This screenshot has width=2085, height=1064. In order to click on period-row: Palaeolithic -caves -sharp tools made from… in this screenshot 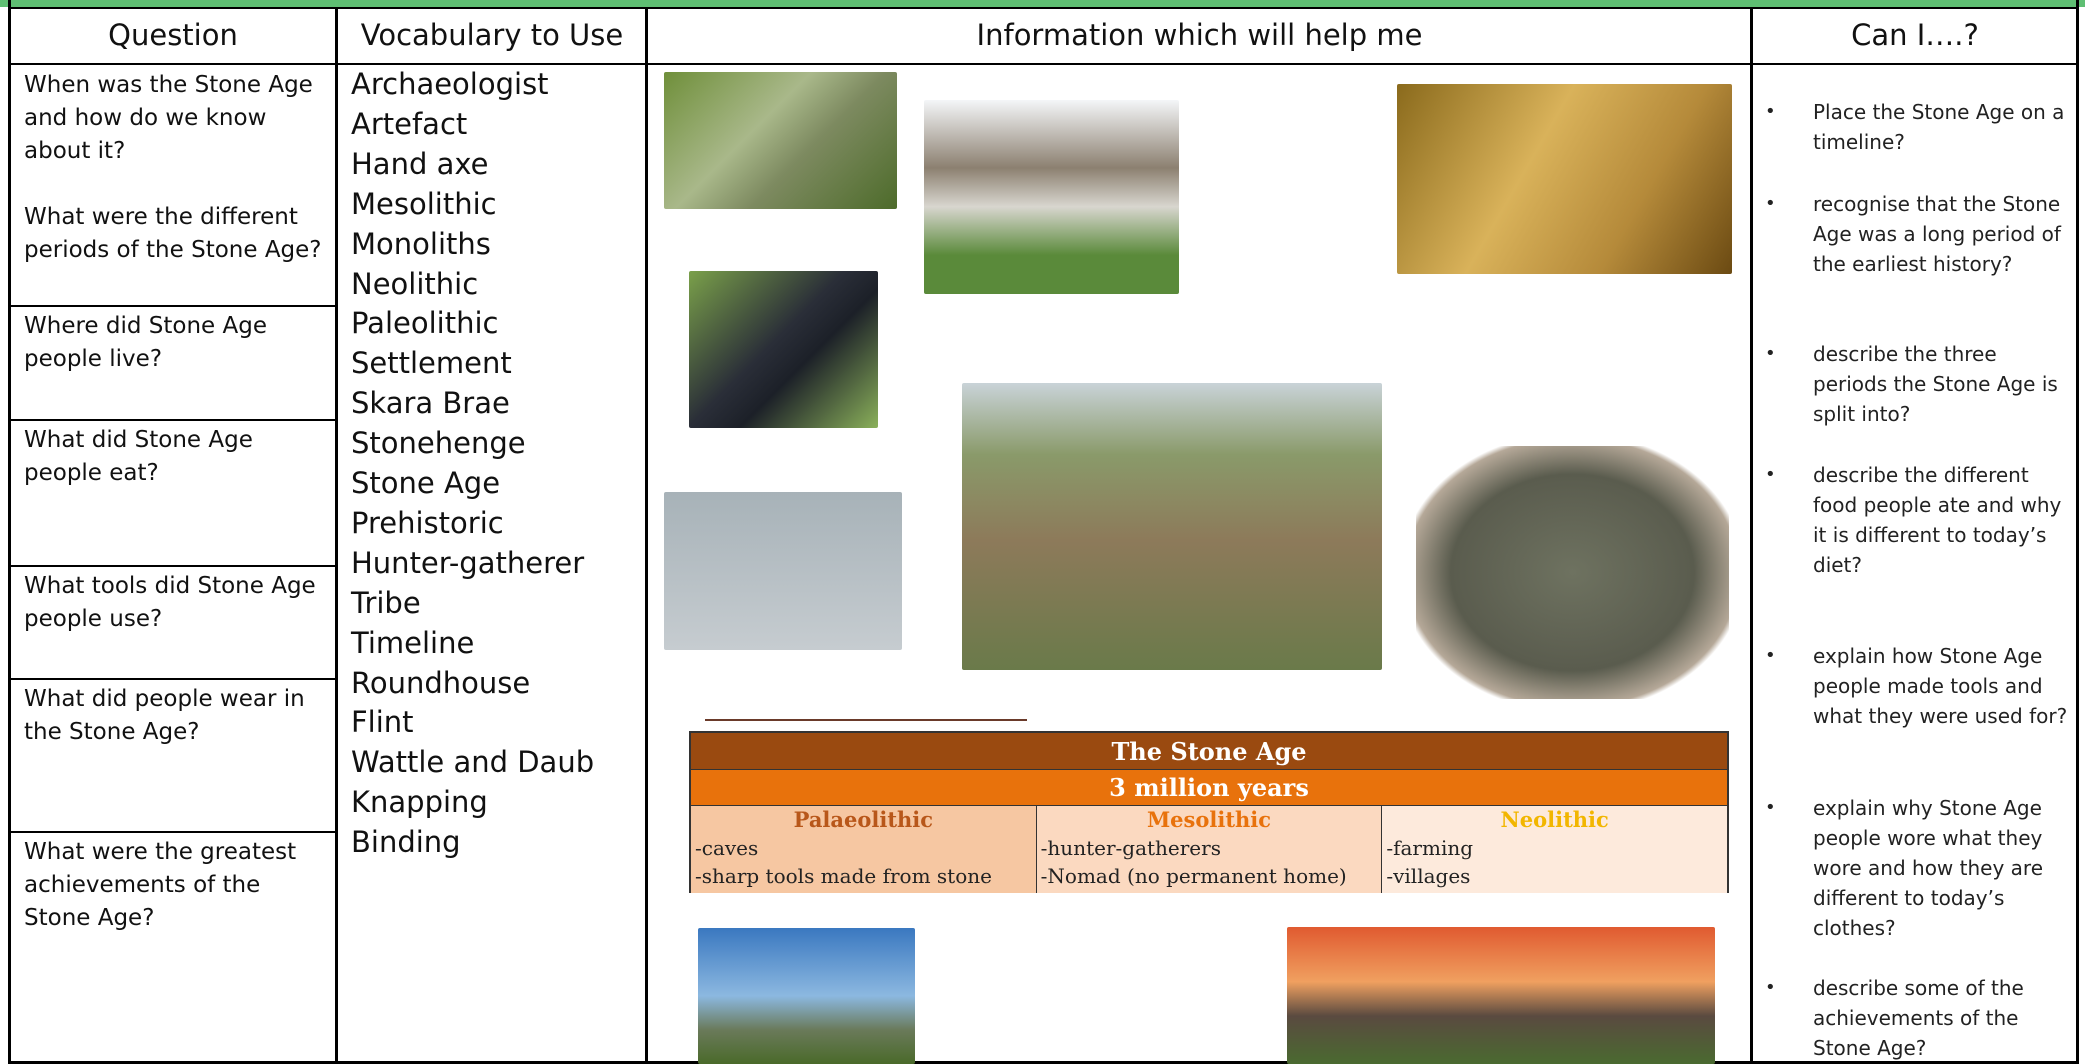, I will do `click(1209, 849)`.